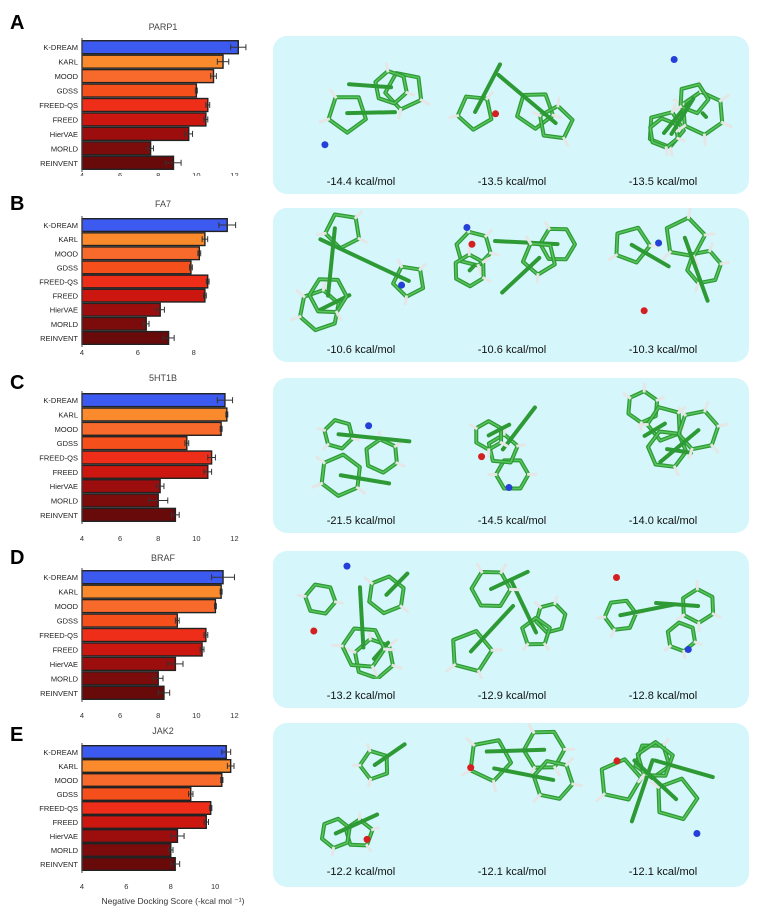 Image resolution: width=777 pixels, height=921 pixels. Describe the element at coordinates (67, 443) in the screenshot. I see `category-label: GDSS` at that location.